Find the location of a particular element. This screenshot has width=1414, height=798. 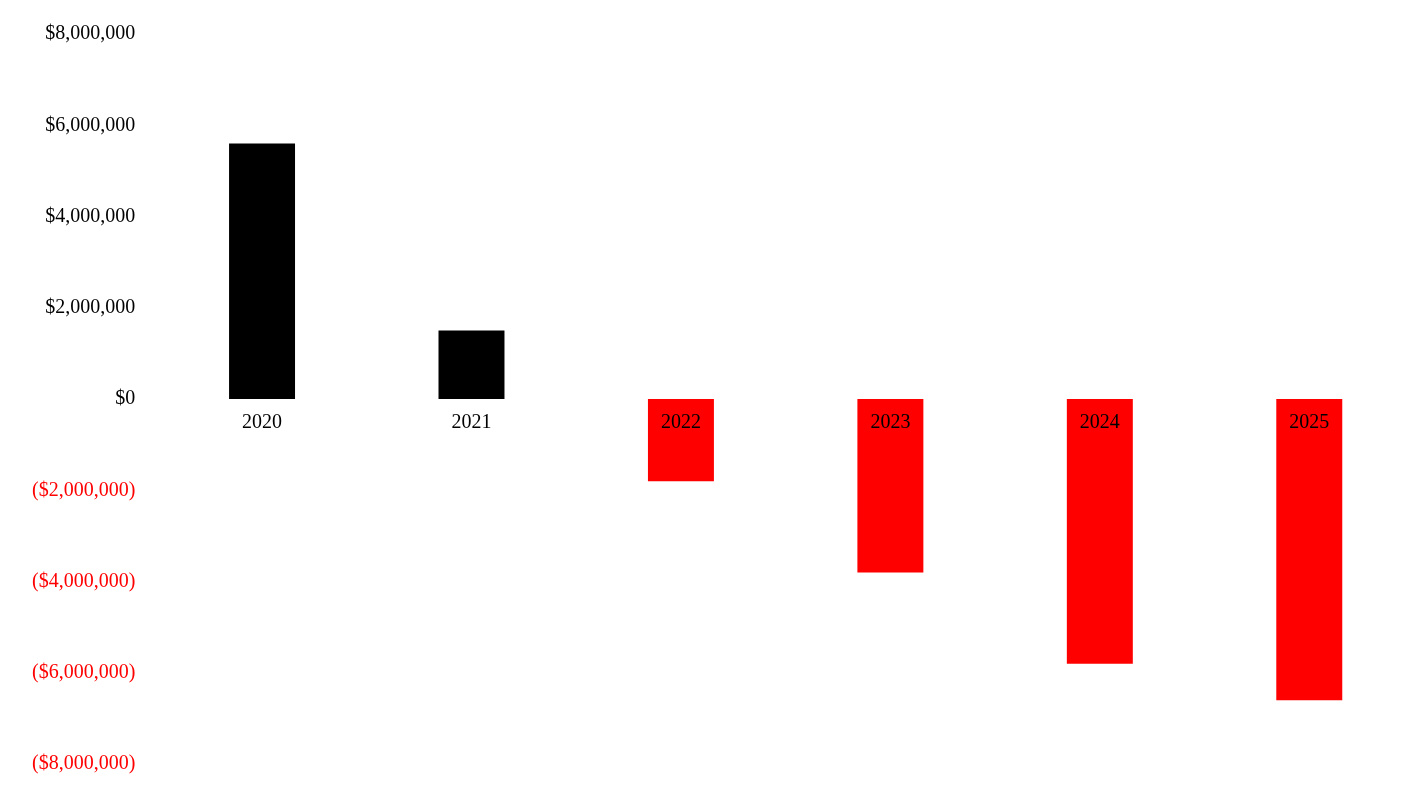

y-tick-label: $0 is located at coordinates (125, 397).